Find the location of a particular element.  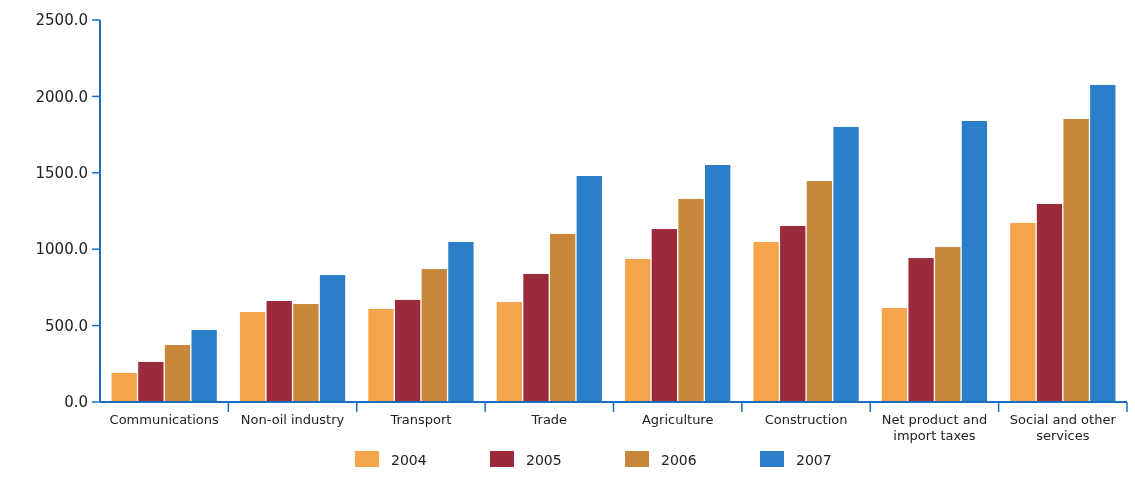

x-tick-label: Construction is located at coordinates (806, 419).